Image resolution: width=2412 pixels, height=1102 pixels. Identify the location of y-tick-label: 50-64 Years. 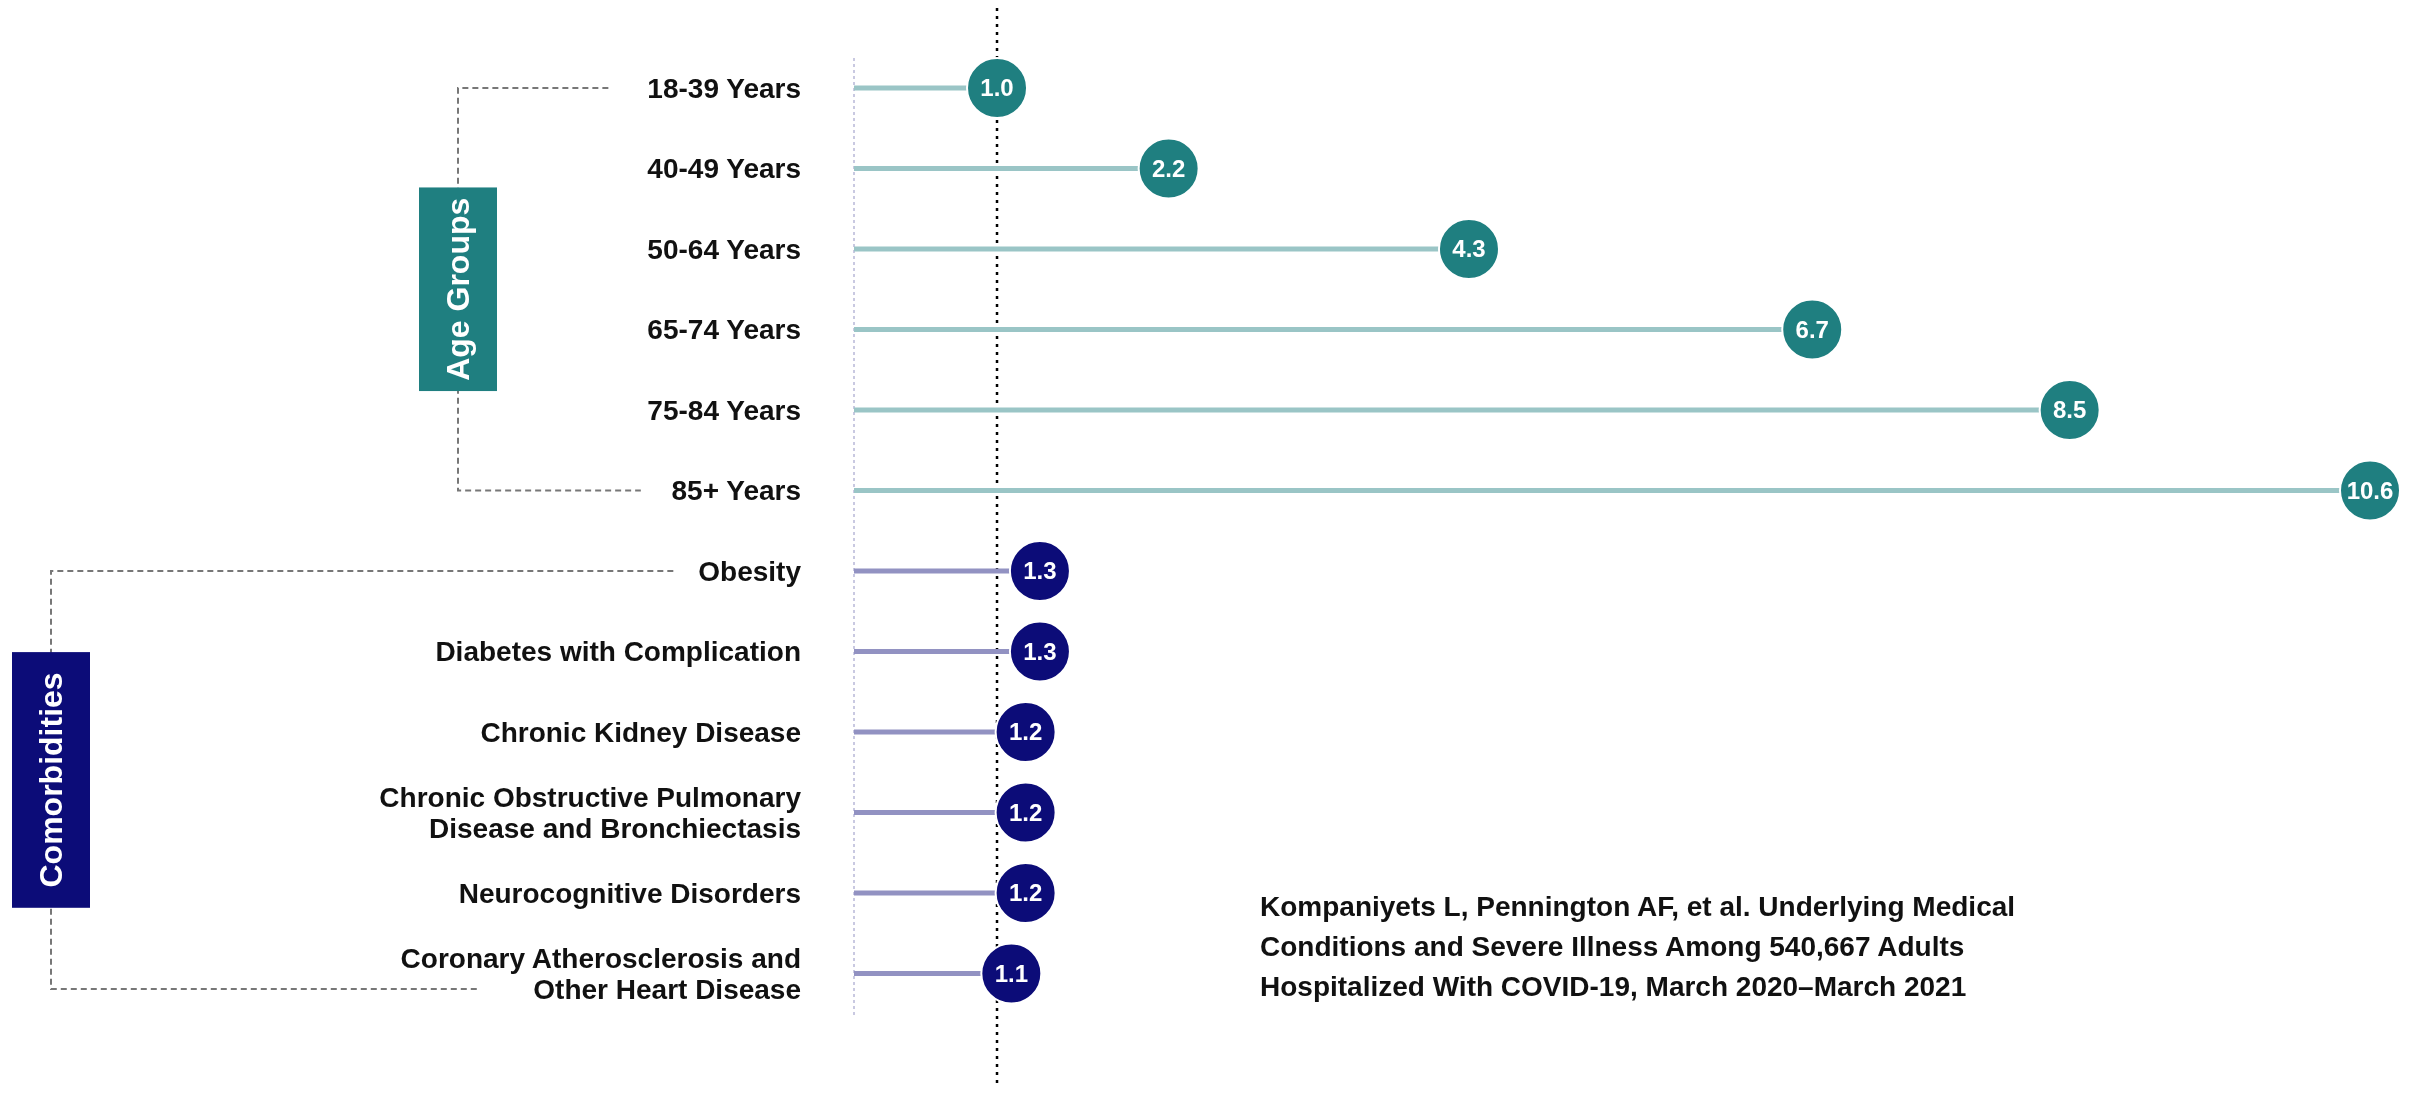
(724, 249).